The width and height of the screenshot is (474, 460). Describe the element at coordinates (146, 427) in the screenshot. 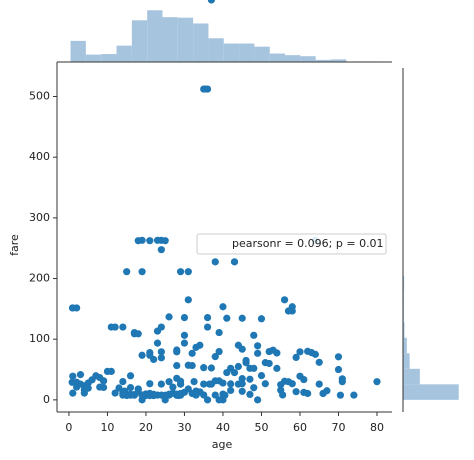

I see `x-tick-label: 20` at that location.